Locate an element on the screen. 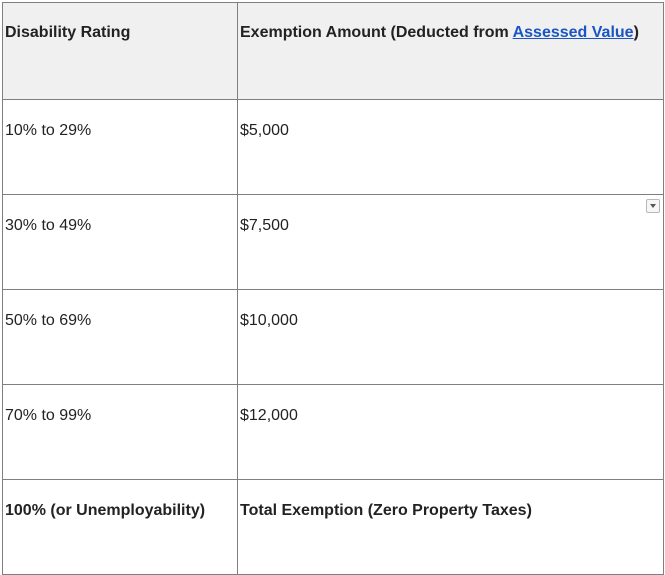 The image size is (665, 575). chevron-down-icon is located at coordinates (653, 206).